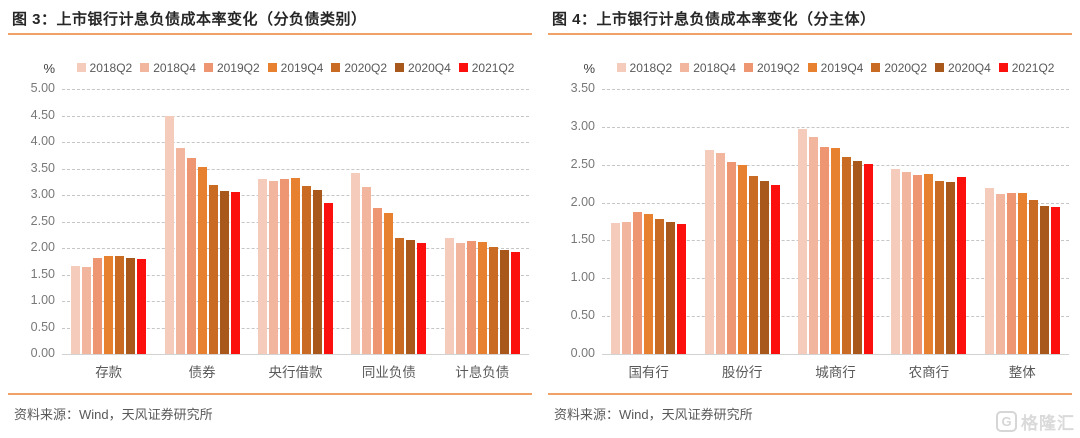 The height and width of the screenshot is (438, 1080). What do you see at coordinates (180, 250) in the screenshot?
I see `bar-2018Q4-债券` at bounding box center [180, 250].